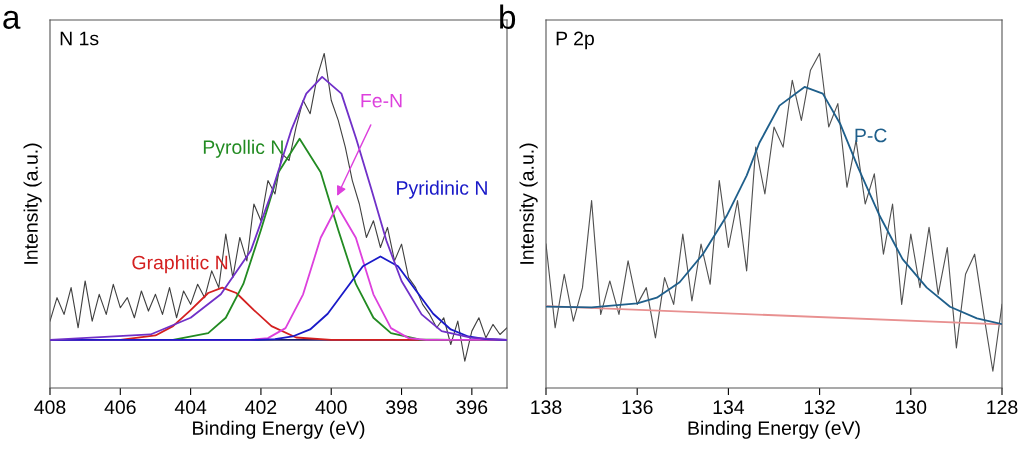 The height and width of the screenshot is (452, 1028). What do you see at coordinates (12, 19) in the screenshot?
I see `chart-title: a` at bounding box center [12, 19].